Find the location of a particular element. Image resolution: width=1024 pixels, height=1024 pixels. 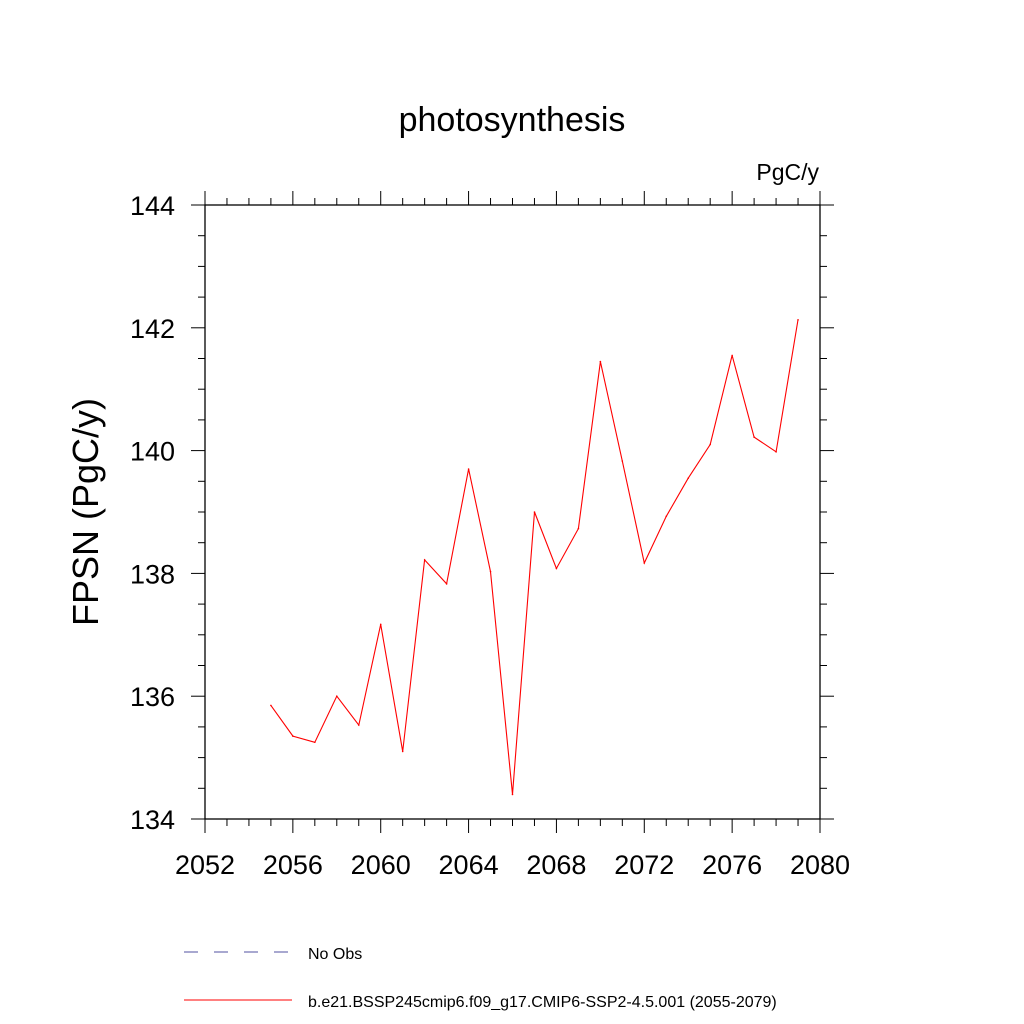

y-tick-label: 144 is located at coordinates (152, 206).